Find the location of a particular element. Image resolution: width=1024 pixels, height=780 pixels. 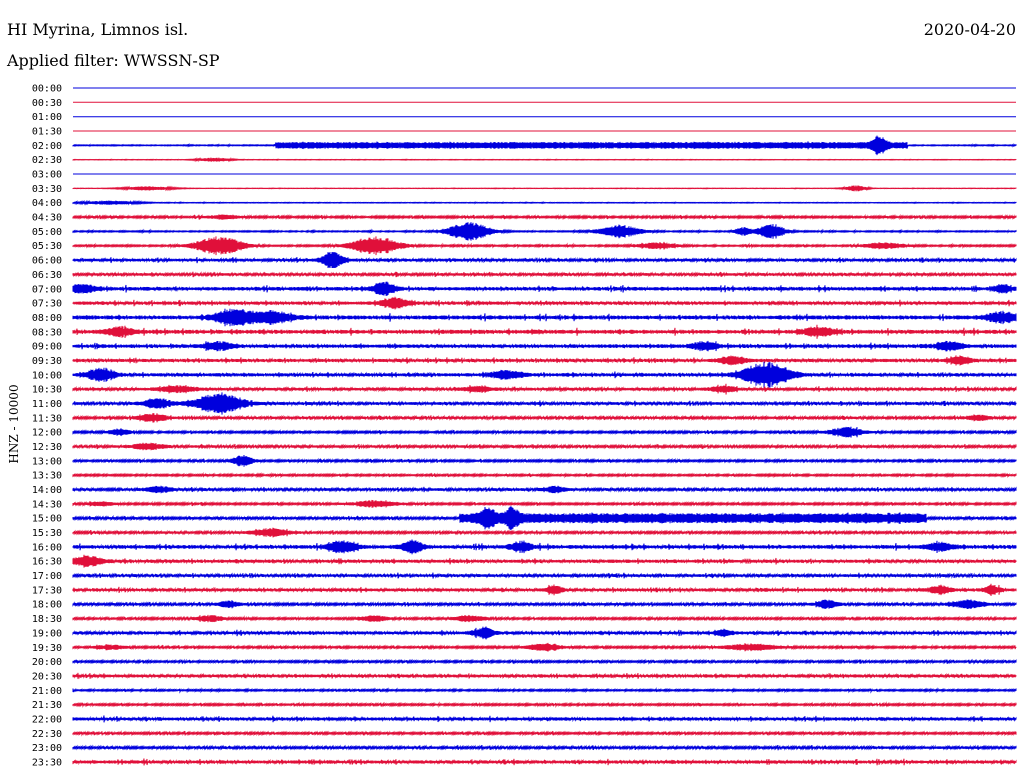

tick-label-0400: 04:00 is located at coordinates (47, 203).